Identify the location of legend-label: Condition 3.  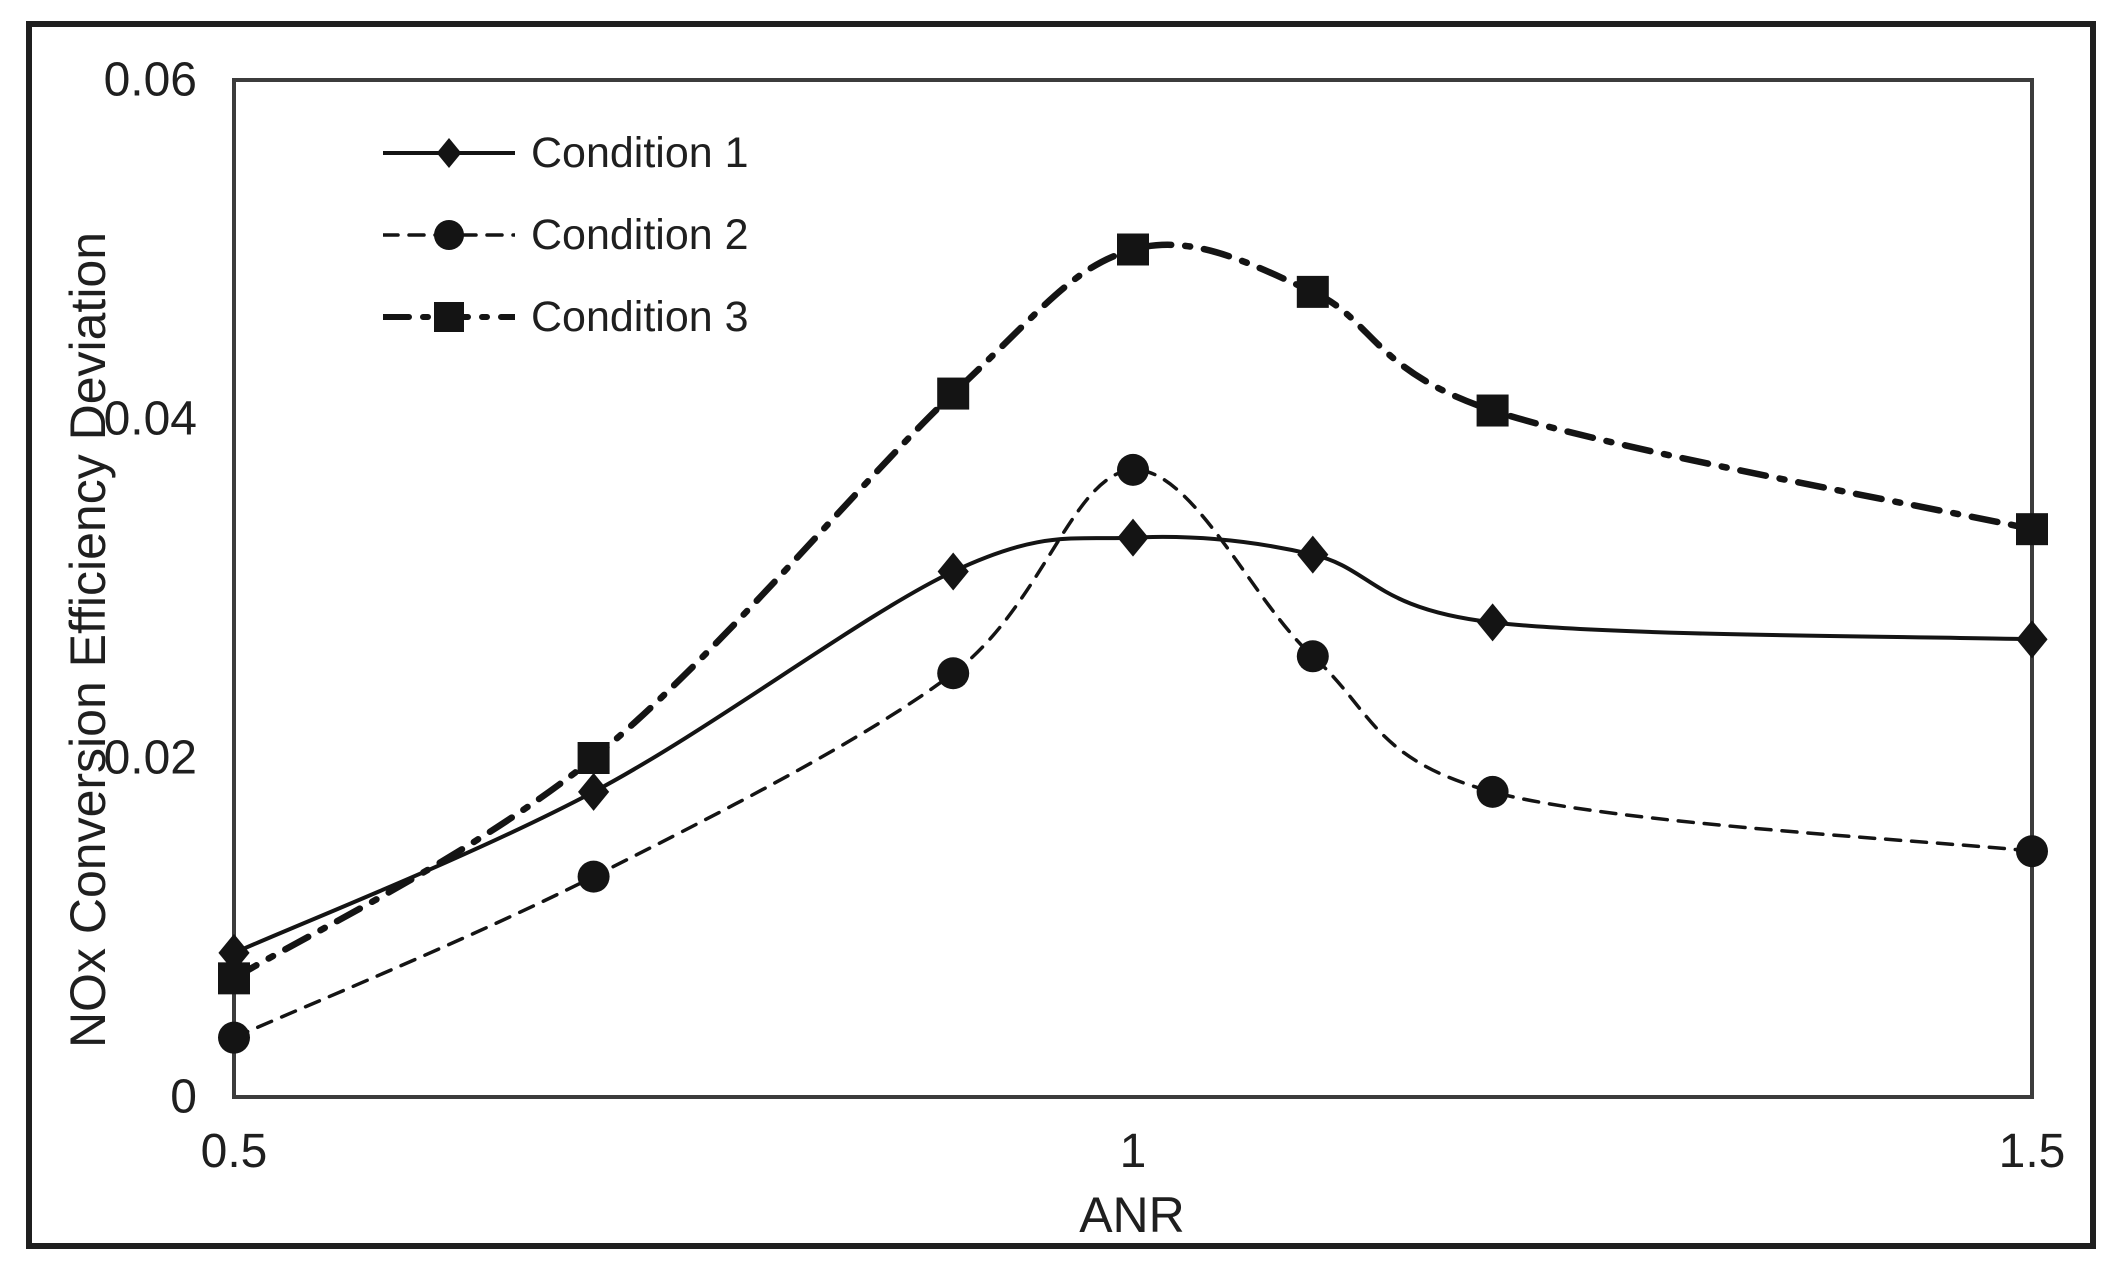
(640, 316).